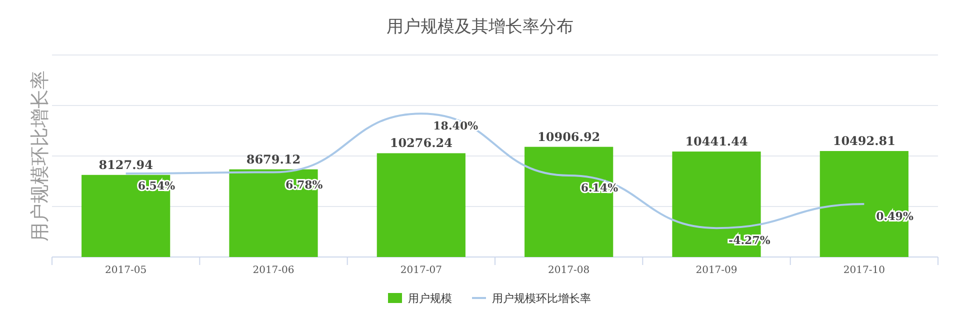 The image size is (960, 331). What do you see at coordinates (126, 270) in the screenshot?
I see `x-tick-label: 2017-05` at bounding box center [126, 270].